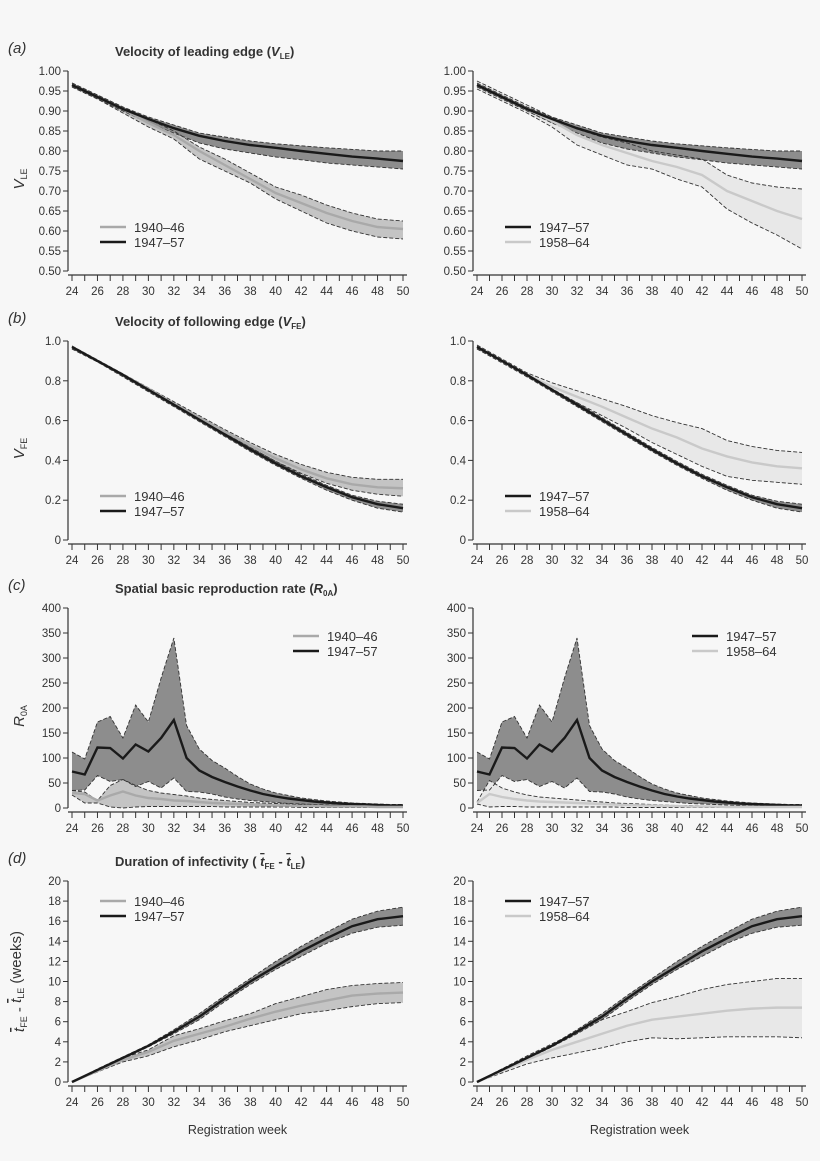 The image size is (820, 1161). I want to click on title-part: LE, so click(285, 56).